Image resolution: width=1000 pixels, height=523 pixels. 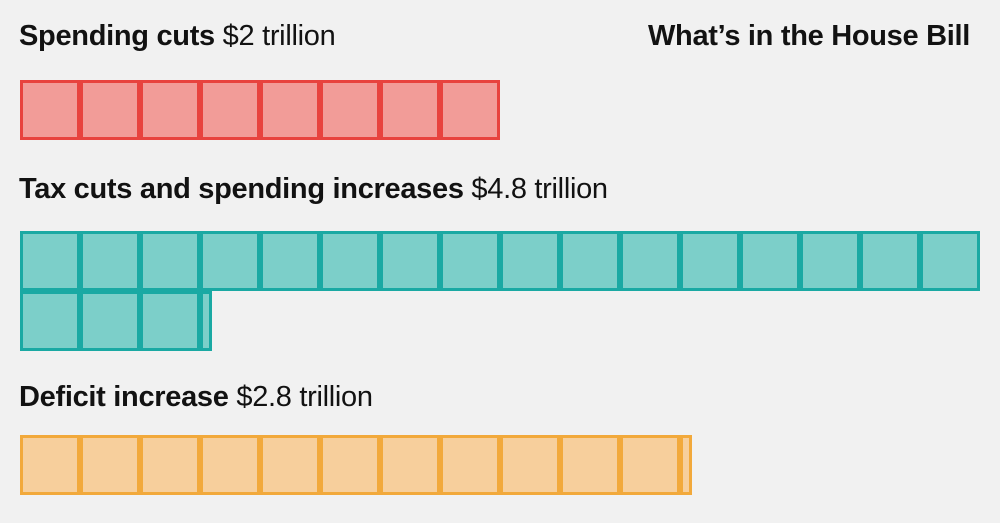 I want to click on deficit-increase-name: Deficit increase, so click(x=124, y=397).